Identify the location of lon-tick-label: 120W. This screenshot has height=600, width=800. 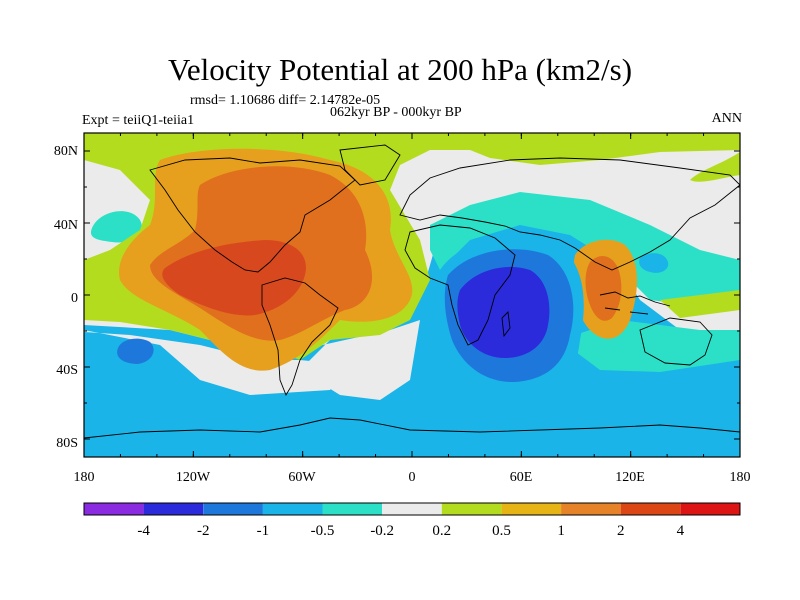
(193, 477).